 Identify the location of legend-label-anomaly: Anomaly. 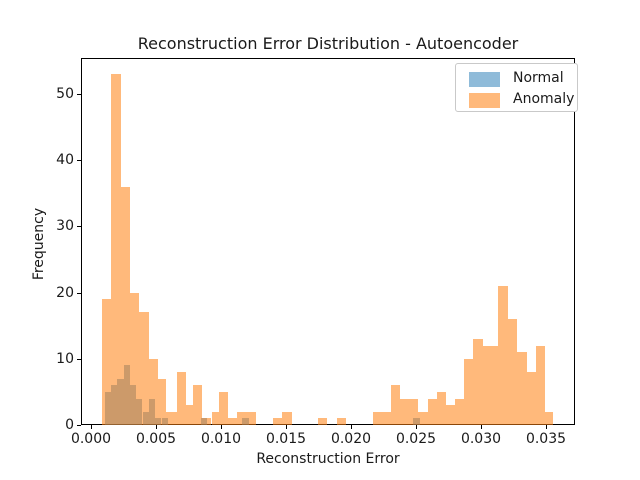
(544, 99).